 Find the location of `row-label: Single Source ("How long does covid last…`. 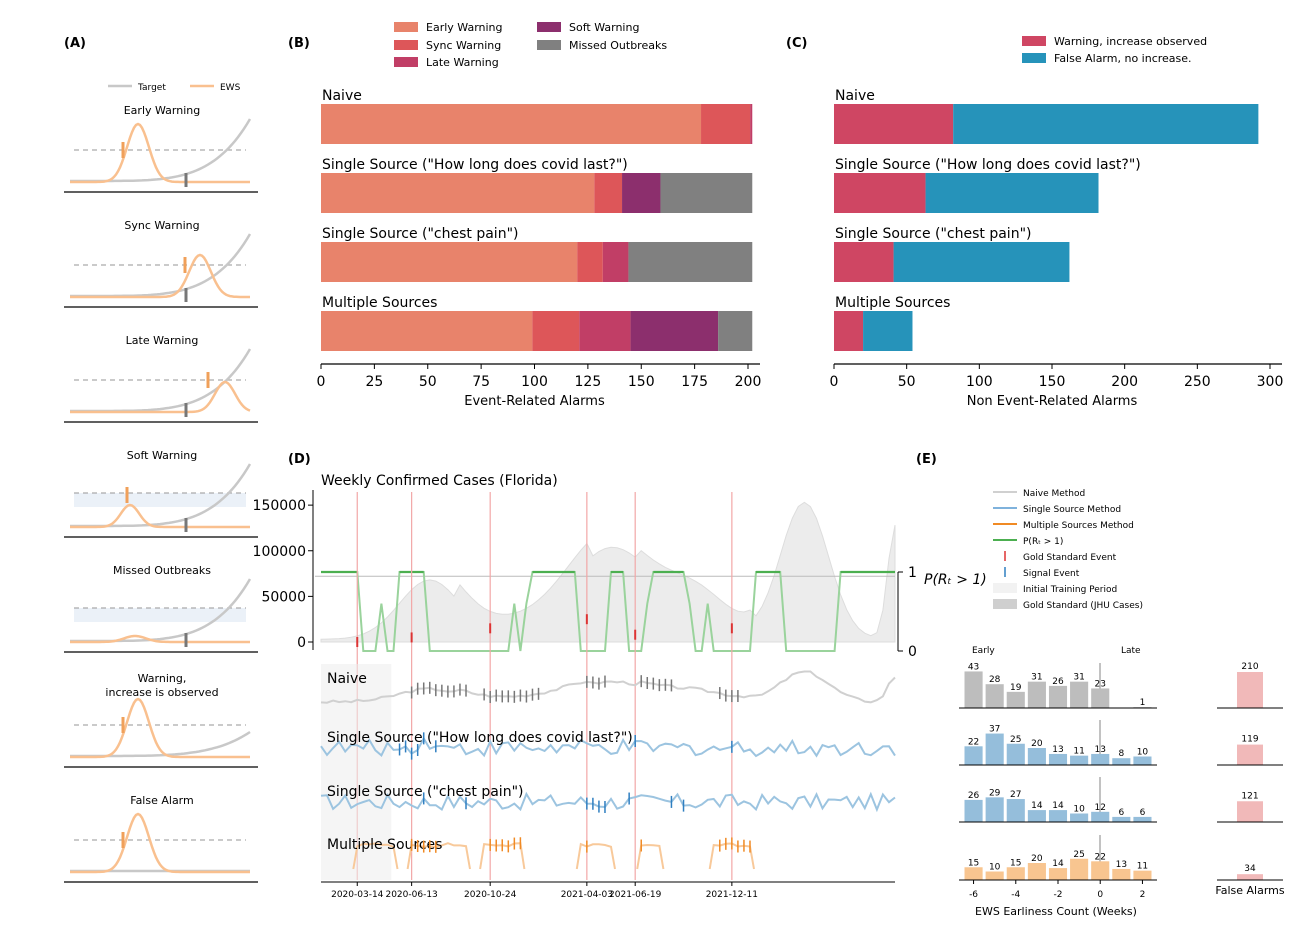

row-label: Single Source ("How long does covid last… is located at coordinates (480, 738).